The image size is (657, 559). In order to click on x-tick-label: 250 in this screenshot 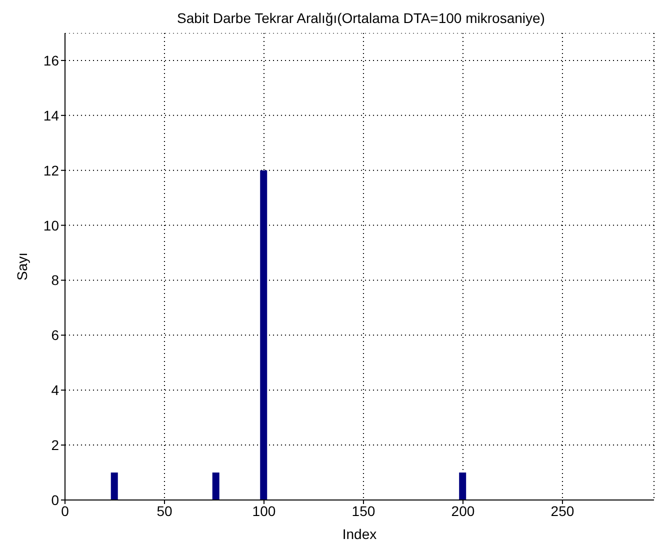, I will do `click(562, 510)`.